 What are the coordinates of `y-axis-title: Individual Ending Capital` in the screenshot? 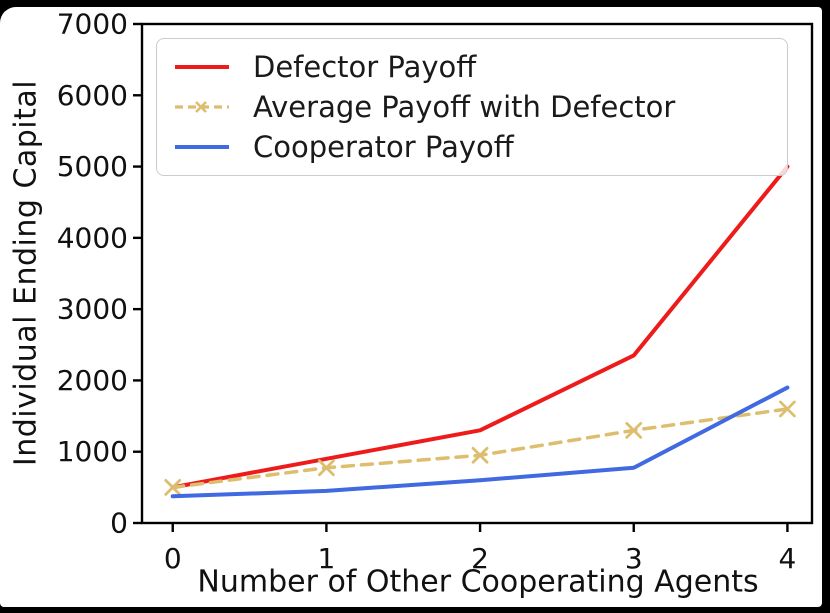 It's located at (26, 273).